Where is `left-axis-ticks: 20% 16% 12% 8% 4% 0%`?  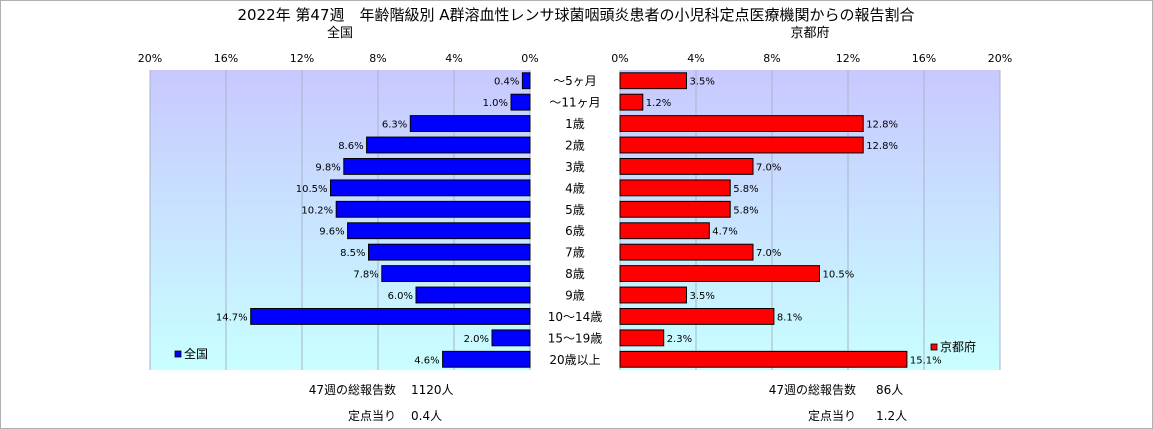 left-axis-ticks: 20% 16% 12% 8% 4% 0% is located at coordinates (338, 58).